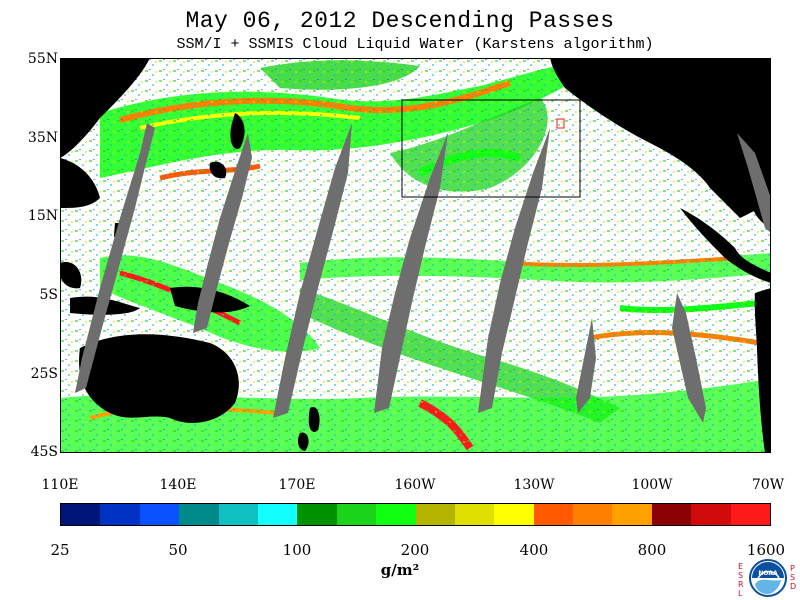 The image size is (800, 600). I want to click on lon-label-170e: 170E, so click(297, 485).